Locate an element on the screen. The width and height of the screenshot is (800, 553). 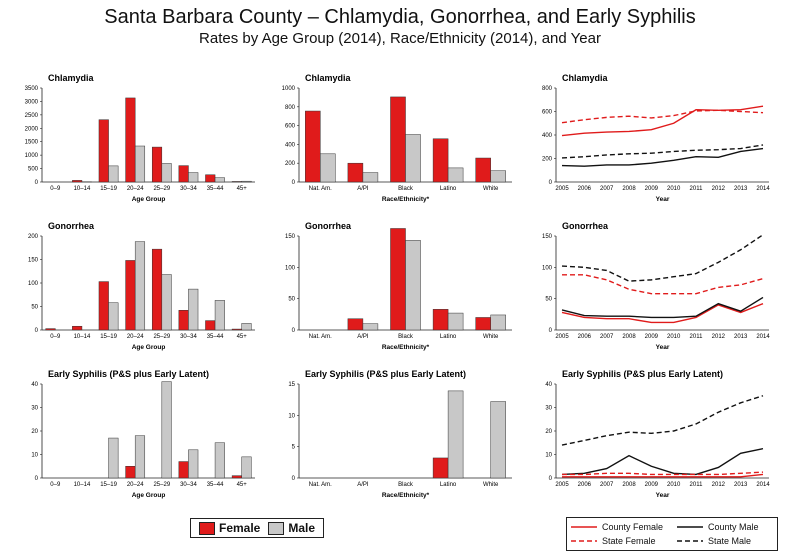
state-female-line is located at coordinates (662, 116).